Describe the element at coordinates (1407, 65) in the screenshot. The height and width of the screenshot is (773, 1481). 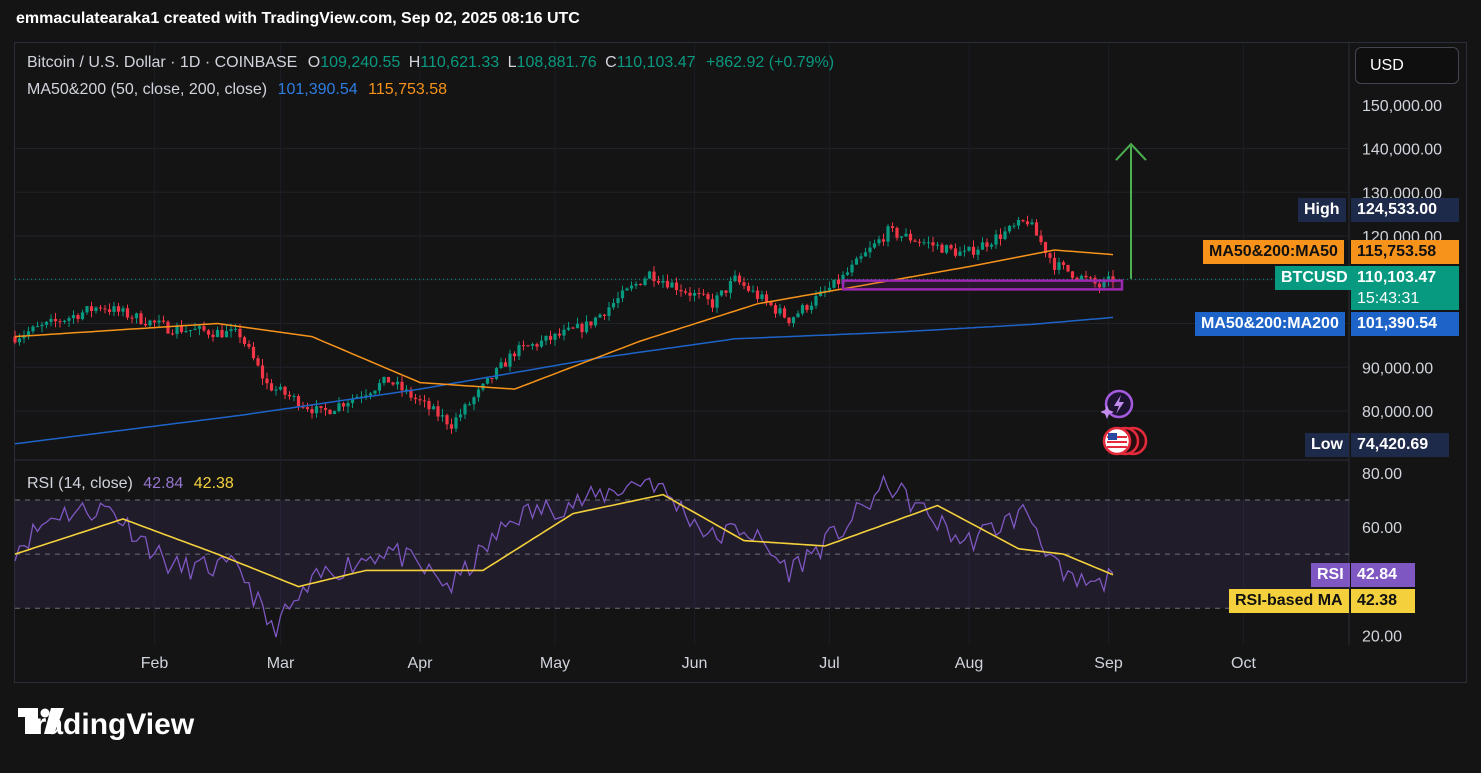
I see `currency-button: USD` at that location.